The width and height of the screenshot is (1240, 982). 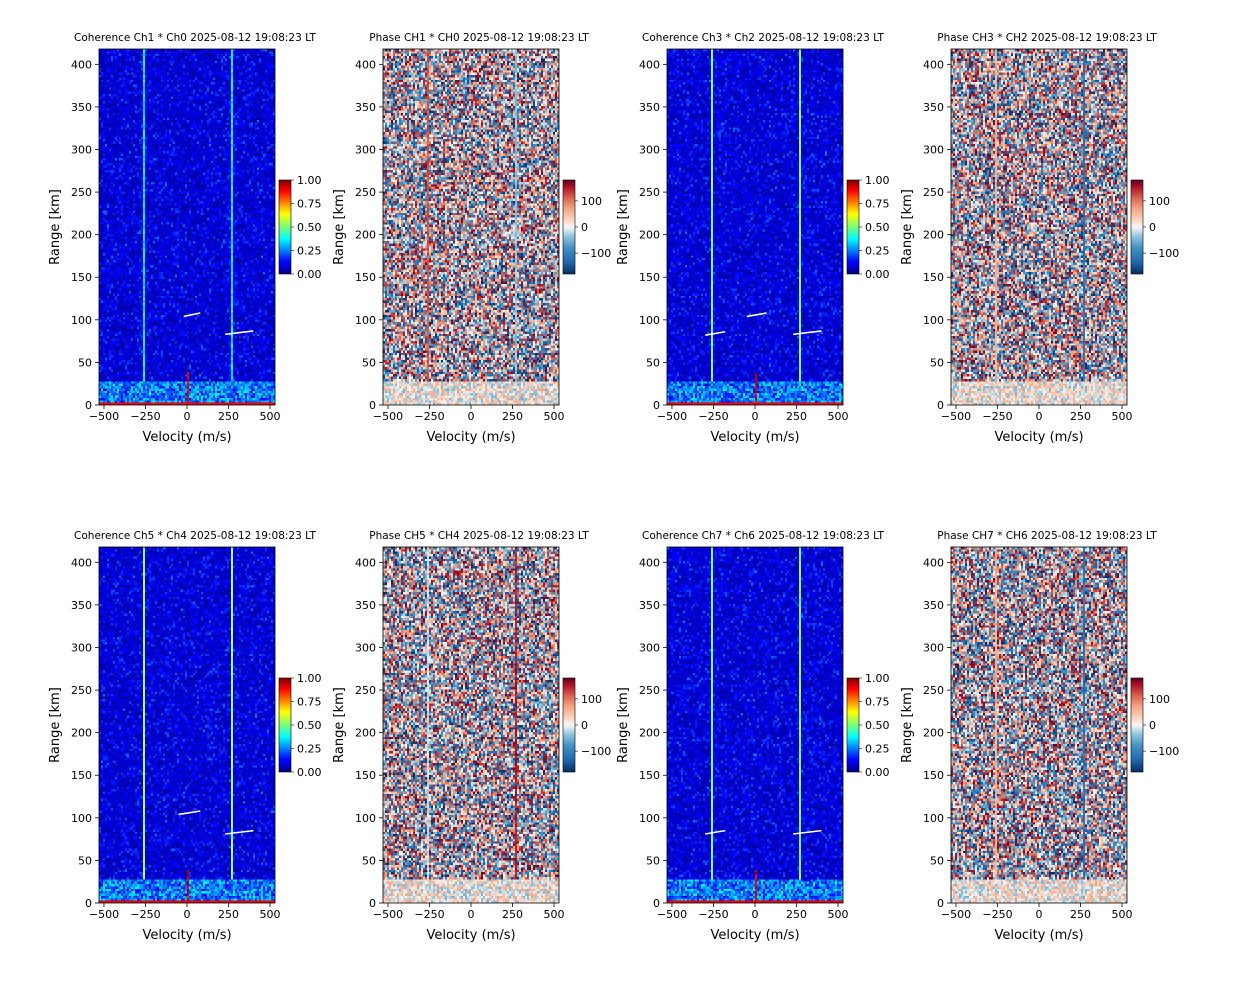 What do you see at coordinates (479, 536) in the screenshot?
I see `panel-title: Phase CH5 * CH4 2025-08-12 19:08:23 LT` at bounding box center [479, 536].